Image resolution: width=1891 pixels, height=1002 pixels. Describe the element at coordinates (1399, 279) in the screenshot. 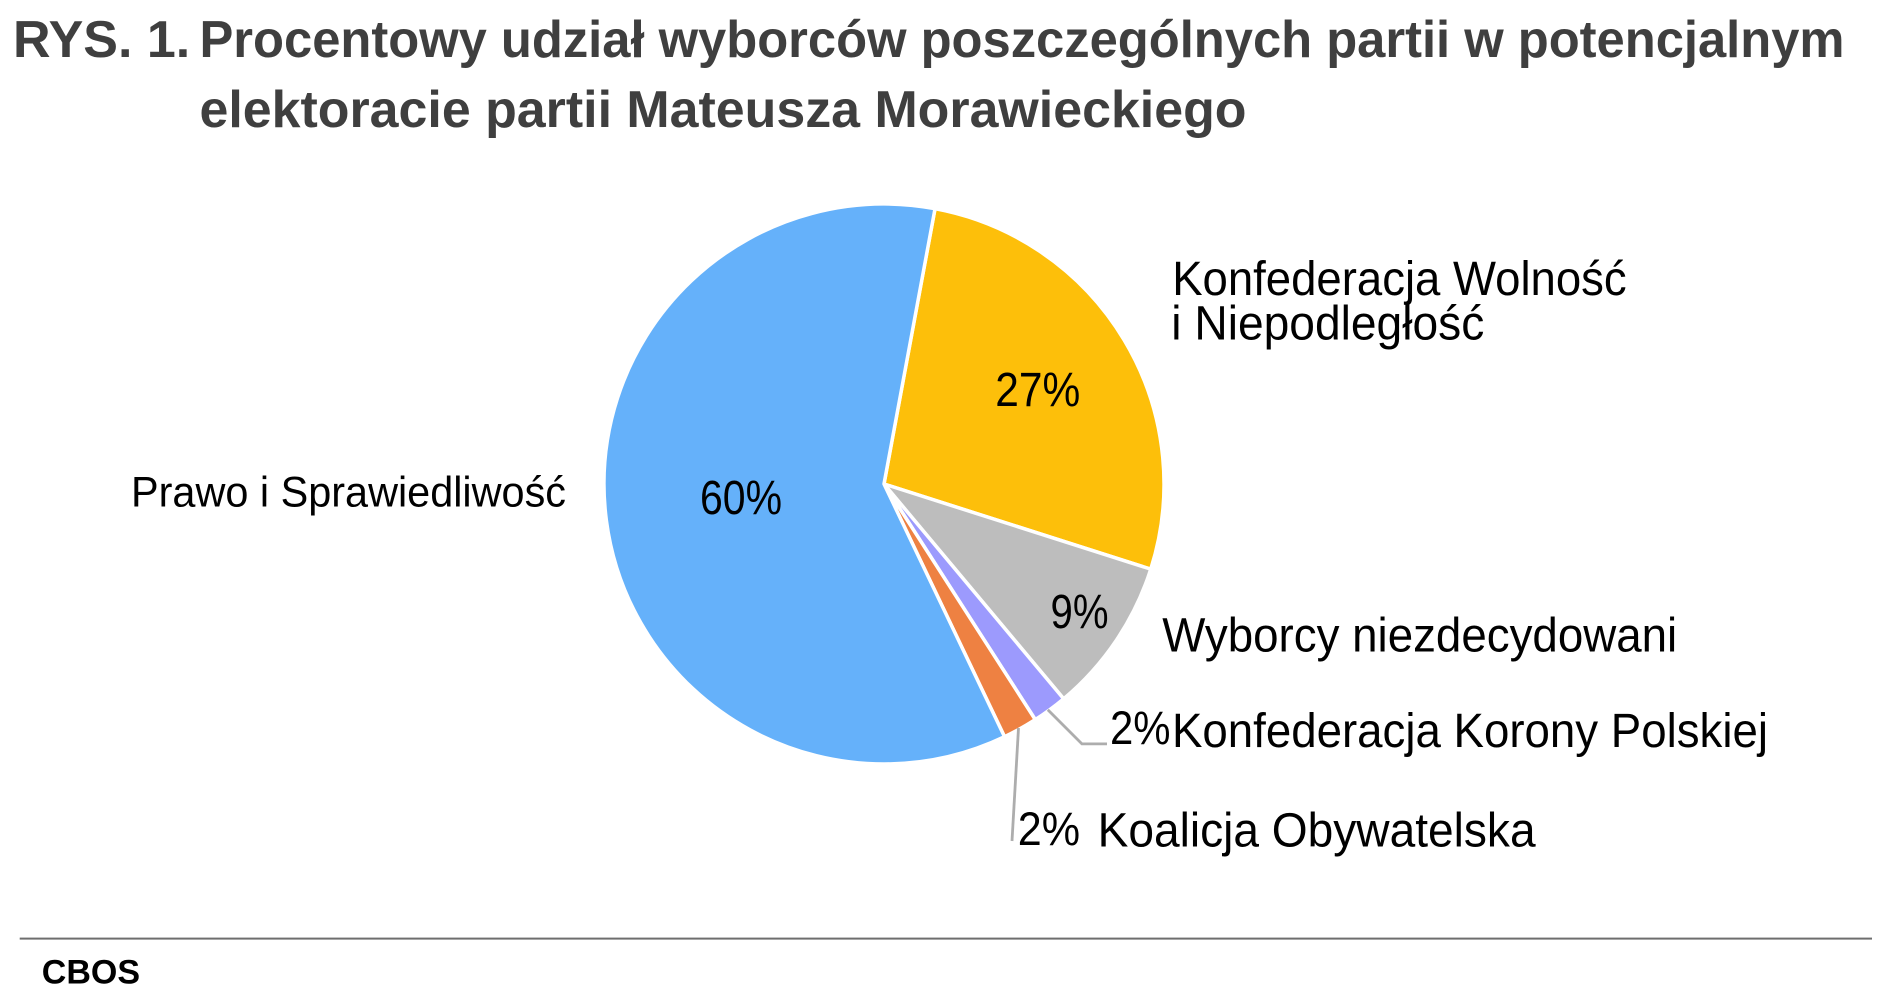

I see `svg-text: Konfederacja Wolność` at that location.